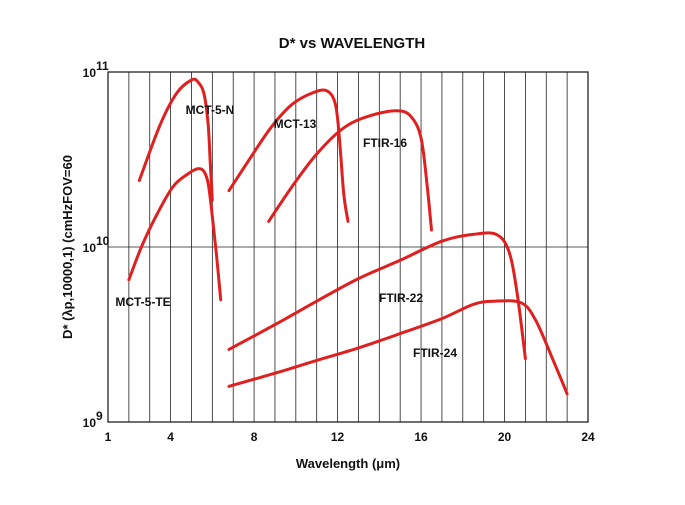 The height and width of the screenshot is (505, 685). Describe the element at coordinates (505, 437) in the screenshot. I see `x-tick-label-5: 20` at that location.